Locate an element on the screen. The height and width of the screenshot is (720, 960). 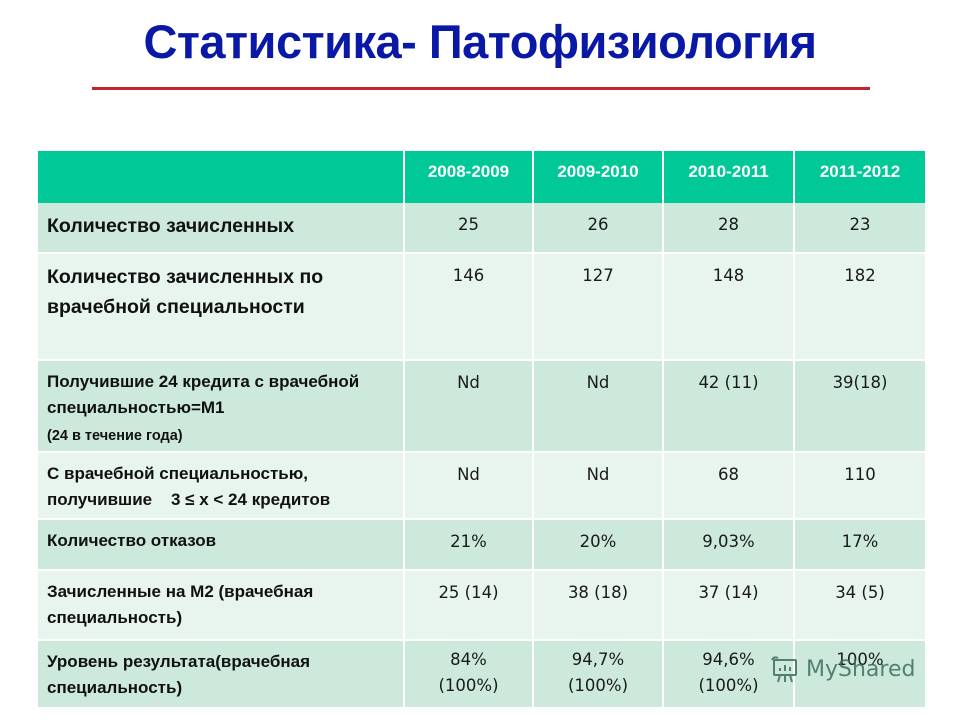
title-underline is located at coordinates (481, 88).